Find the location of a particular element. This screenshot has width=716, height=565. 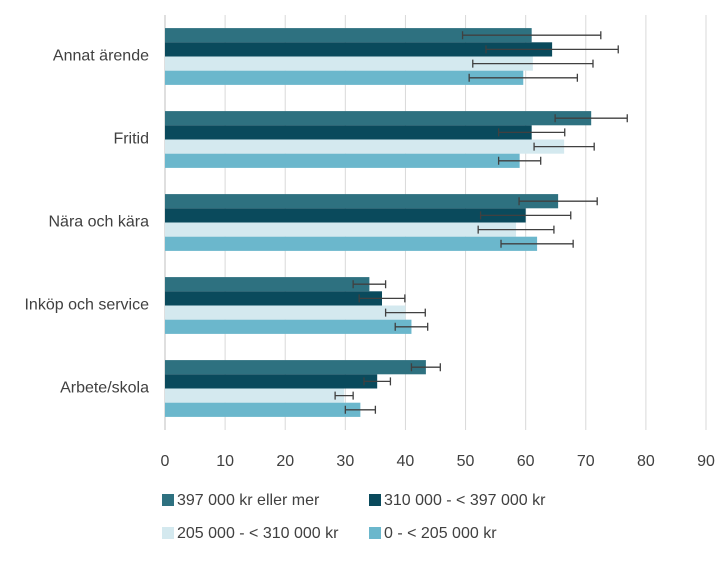

y-tick-label: Arbete/skola is located at coordinates (104, 388).